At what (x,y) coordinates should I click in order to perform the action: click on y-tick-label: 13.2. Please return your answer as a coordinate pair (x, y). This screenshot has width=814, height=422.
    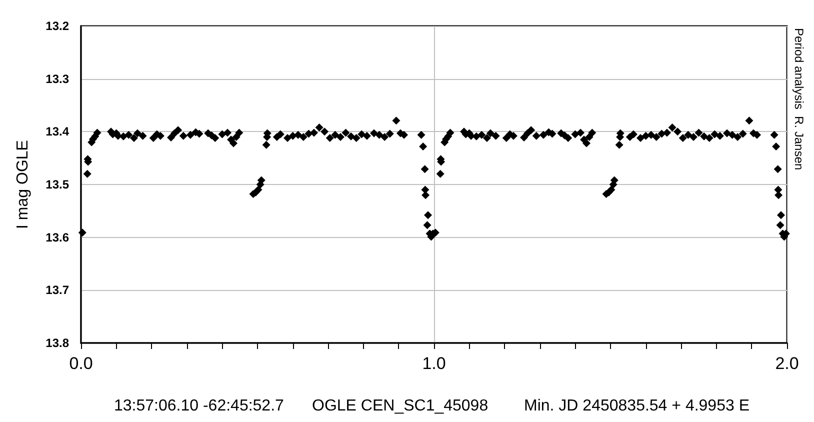
    Looking at the image, I should click on (58, 26).